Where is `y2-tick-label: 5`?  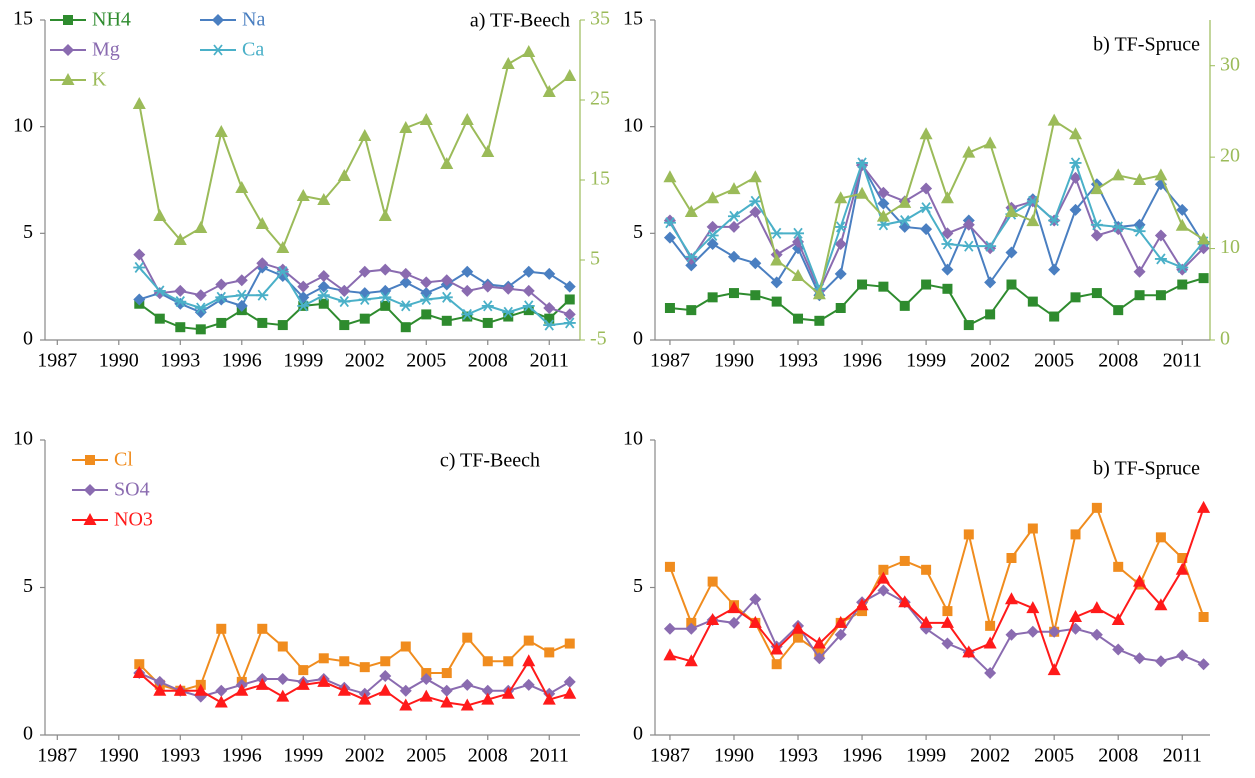 y2-tick-label: 5 is located at coordinates (595, 259).